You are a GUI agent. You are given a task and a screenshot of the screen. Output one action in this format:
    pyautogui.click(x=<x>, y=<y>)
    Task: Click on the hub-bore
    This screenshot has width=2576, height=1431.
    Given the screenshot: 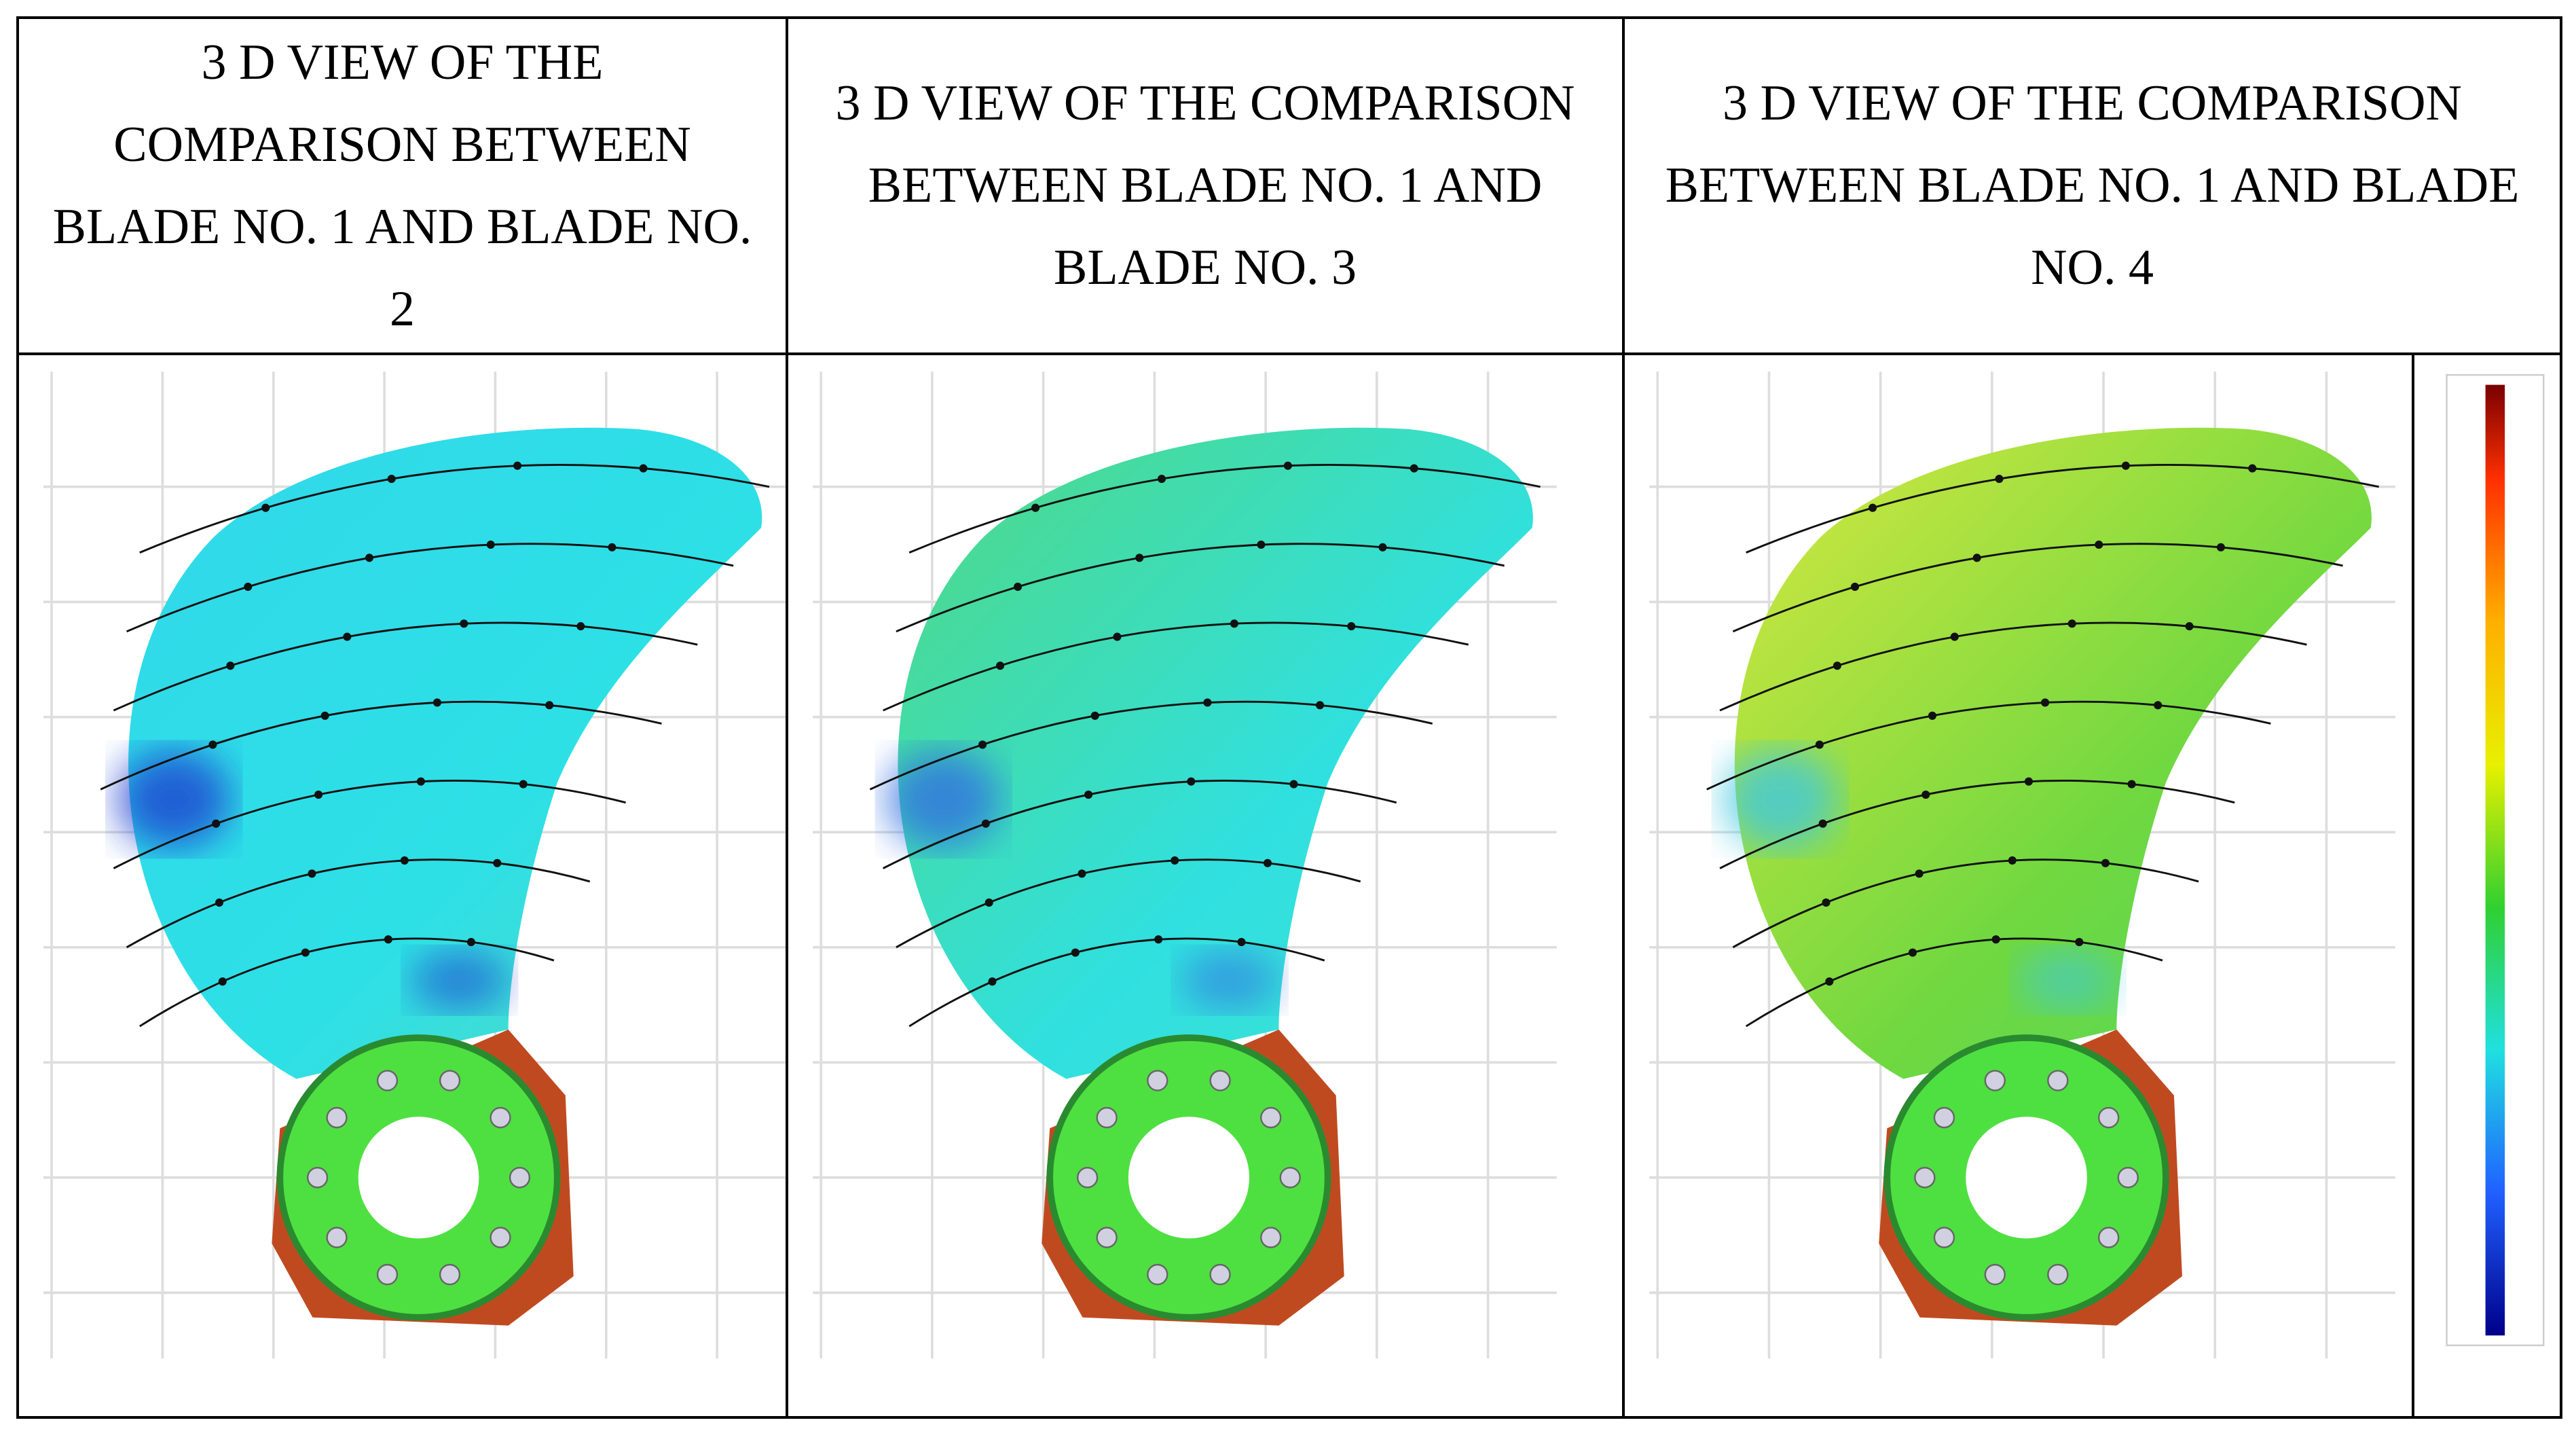 What is the action you would take?
    pyautogui.click(x=418, y=1178)
    